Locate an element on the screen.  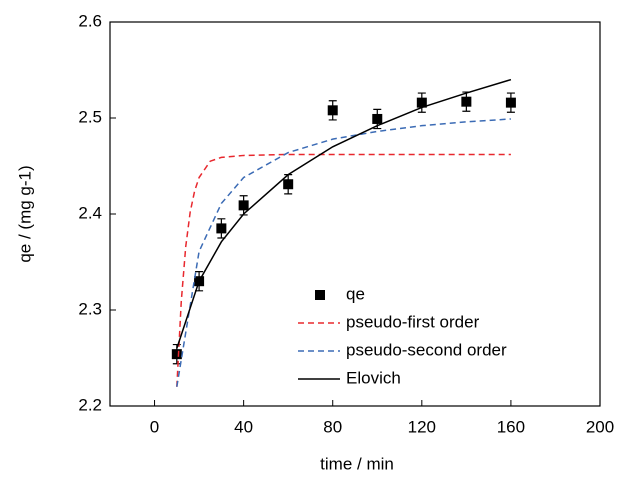
legend-label: qe is located at coordinates (355, 293).